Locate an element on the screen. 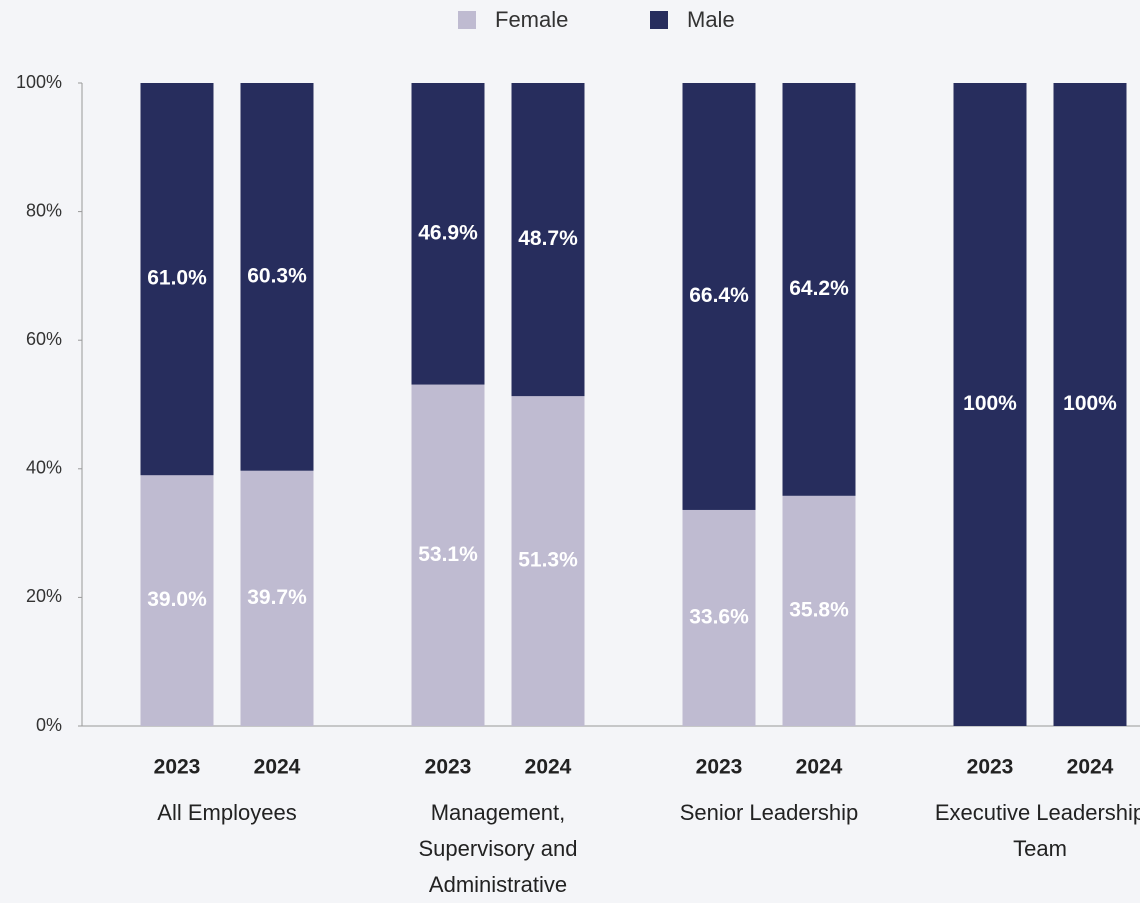 The width and height of the screenshot is (1140, 903). data-label: 39.7% is located at coordinates (277, 597).